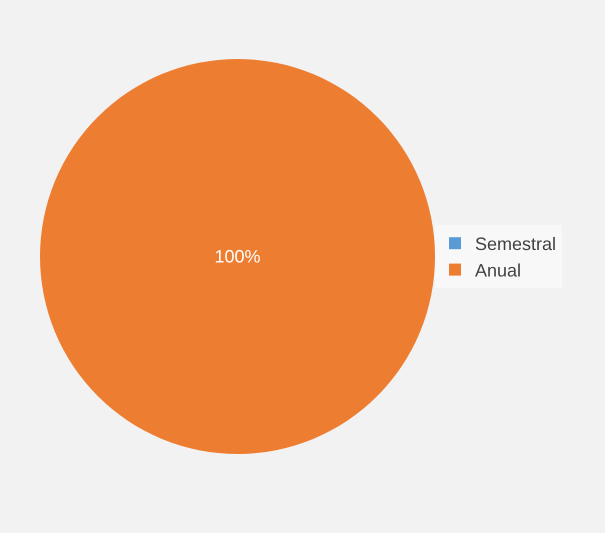 Image resolution: width=605 pixels, height=533 pixels. Describe the element at coordinates (498, 270) in the screenshot. I see `legend-label: Anual` at that location.